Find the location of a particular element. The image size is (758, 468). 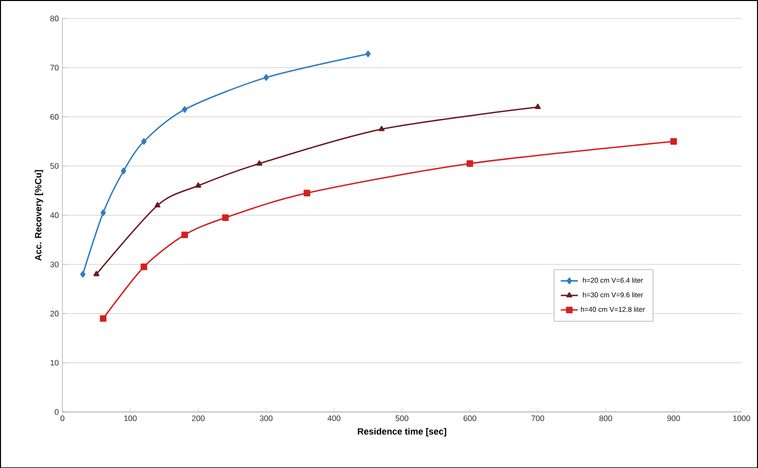

y-axis-title: Acc. Recovery [%Cu] is located at coordinates (39, 215).